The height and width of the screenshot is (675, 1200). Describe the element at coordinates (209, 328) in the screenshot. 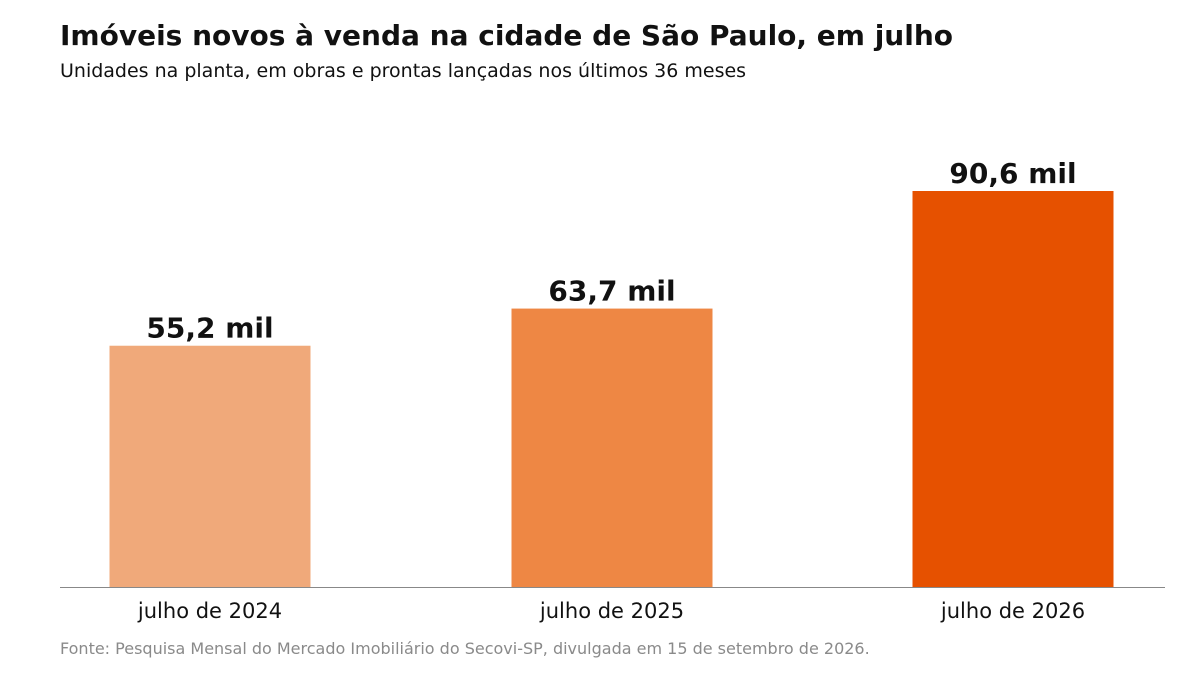

I see `bar-value-label-1: 55,2 mil` at that location.